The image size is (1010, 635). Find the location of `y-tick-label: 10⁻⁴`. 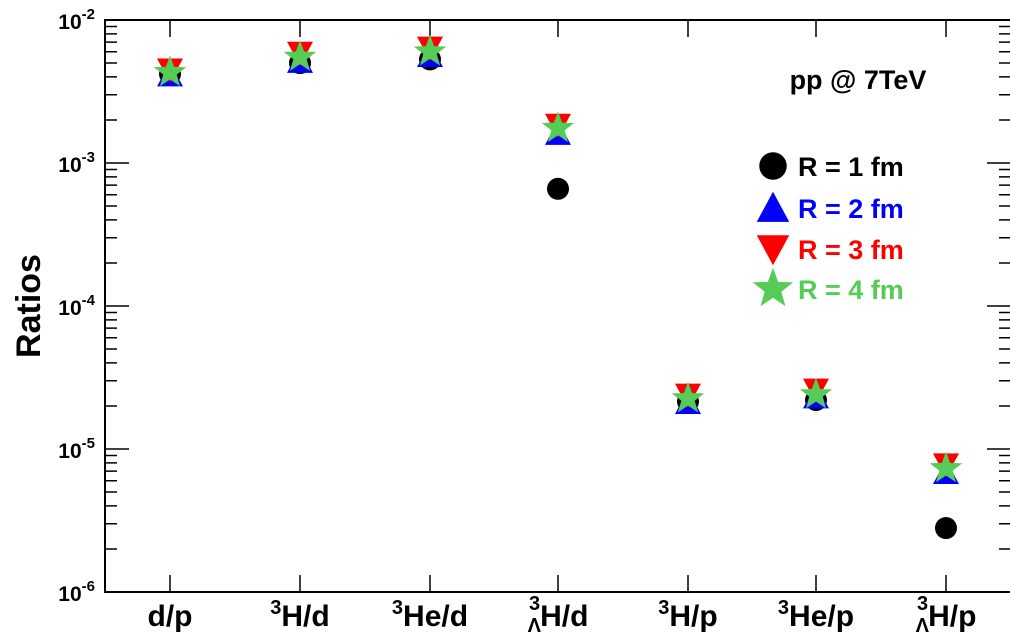

y-tick-label: 10⁻⁴ is located at coordinates (76, 306).